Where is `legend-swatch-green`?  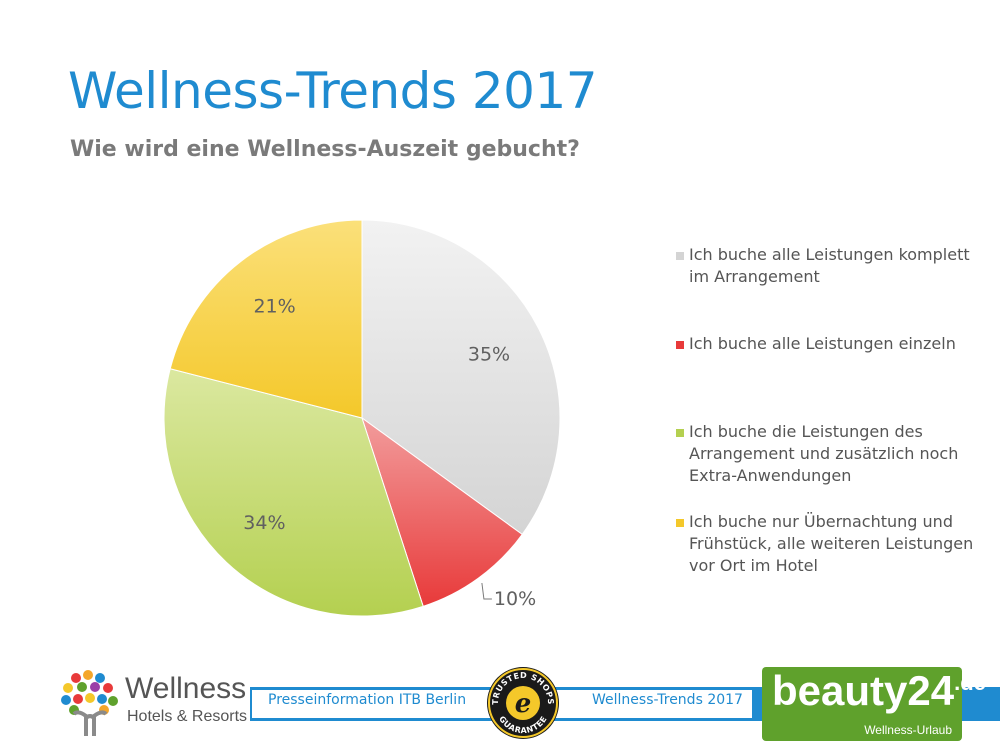 legend-swatch-green is located at coordinates (680, 433).